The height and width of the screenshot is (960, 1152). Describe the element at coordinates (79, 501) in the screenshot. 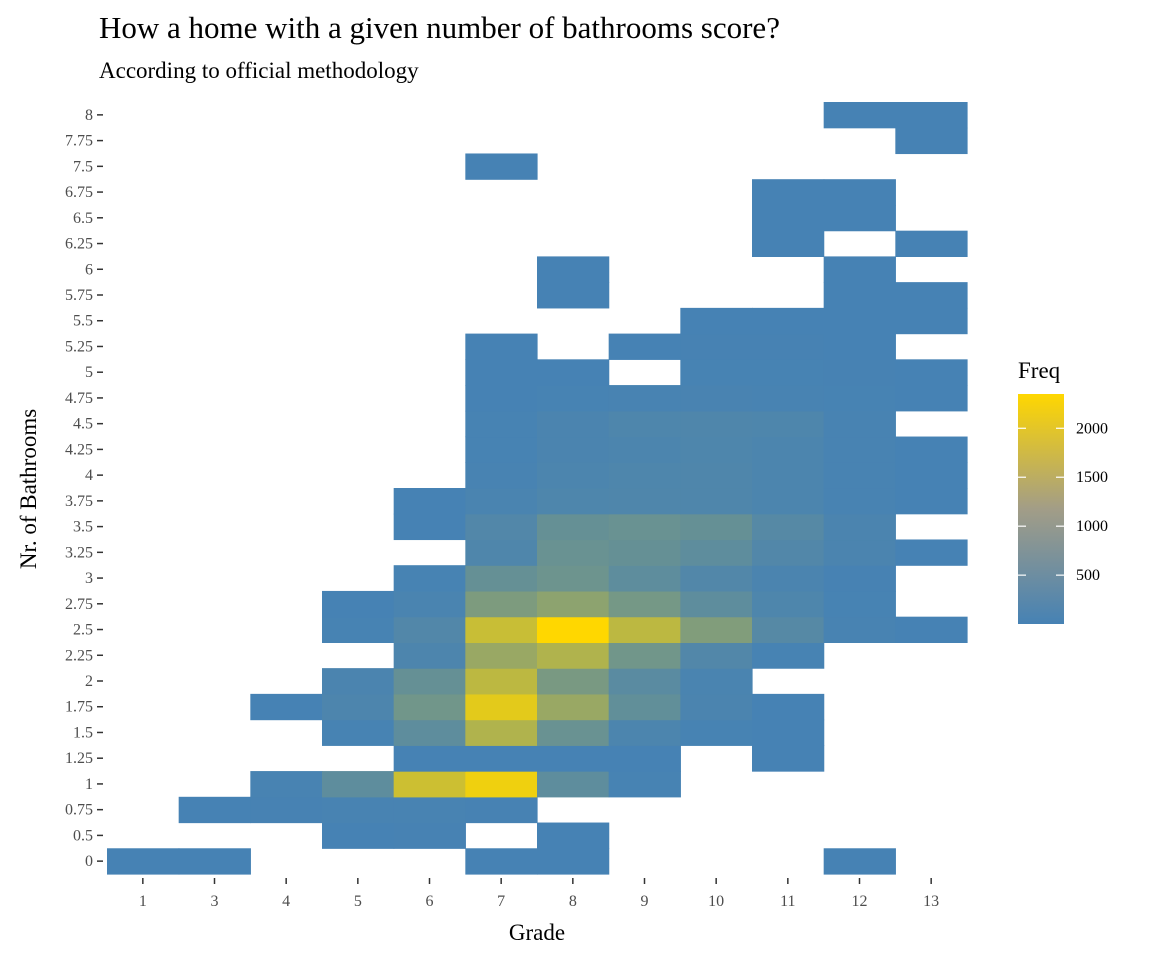

I see `y-tick-label: 3.75` at that location.